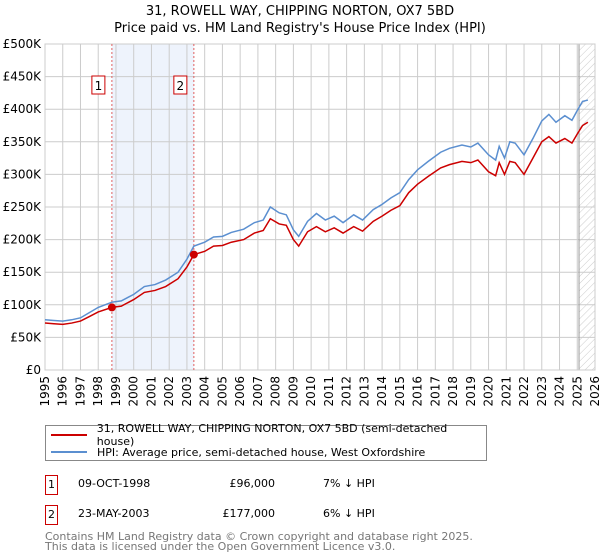  Describe the element at coordinates (80, 391) in the screenshot. I see `x-tick-label: 1997` at that location.